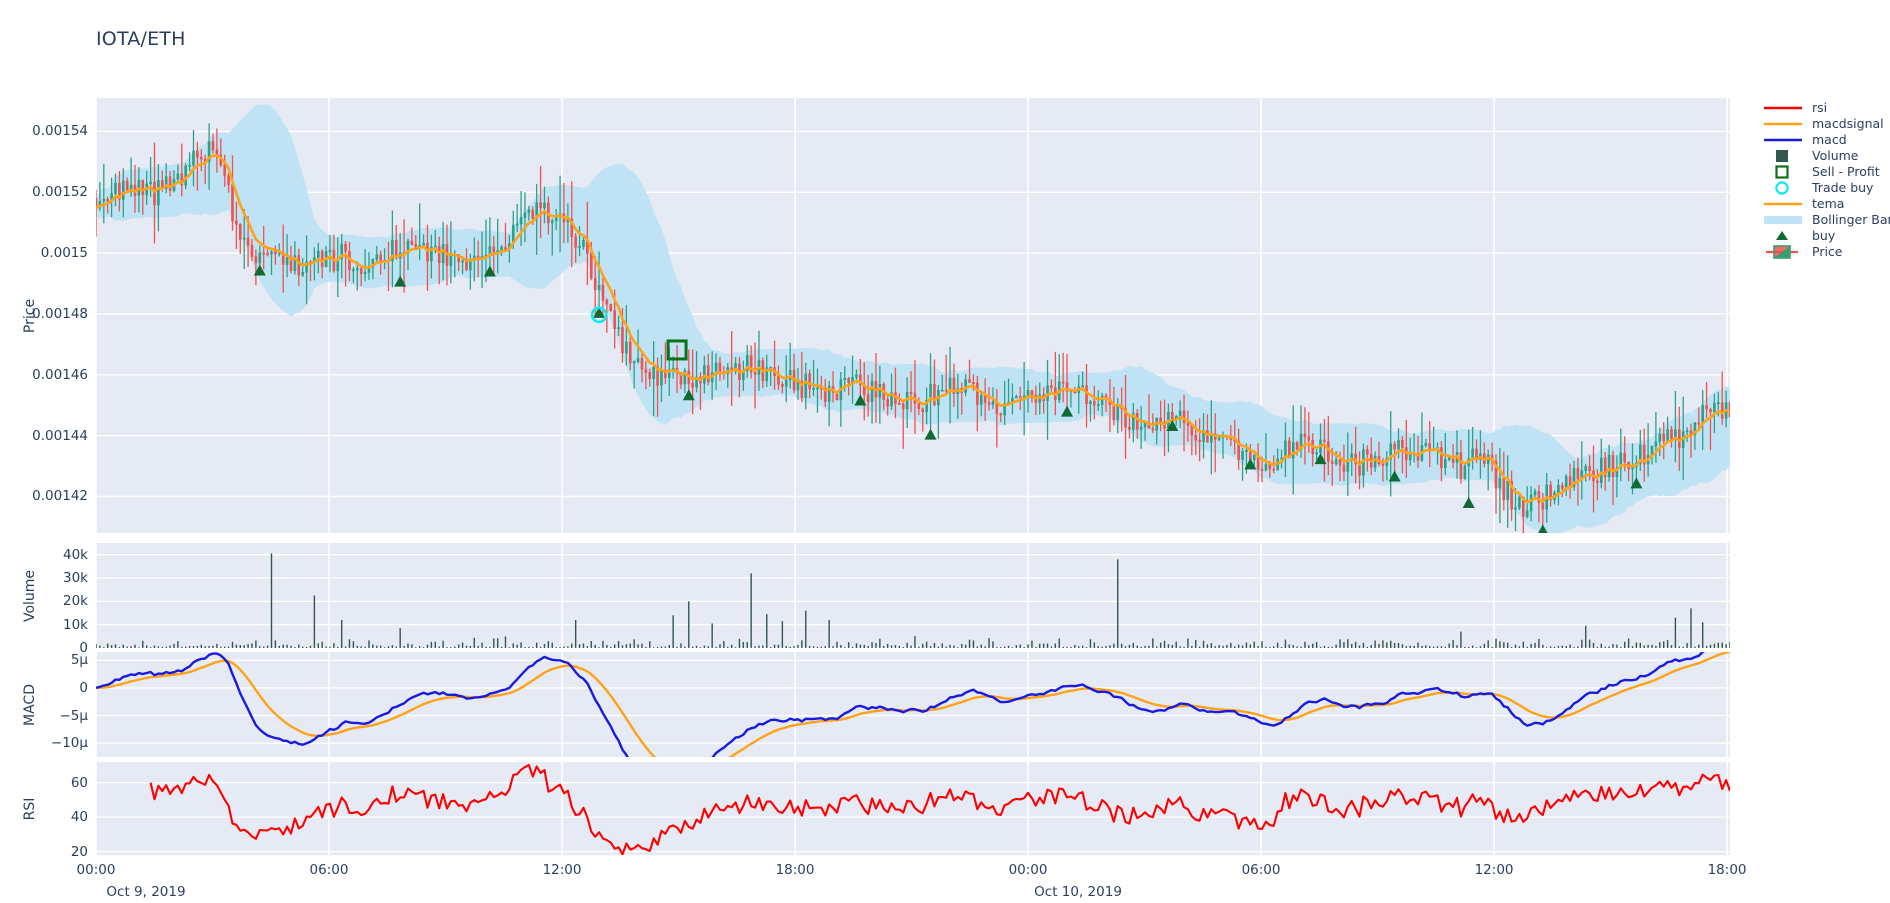 The width and height of the screenshot is (1890, 903). I want to click on legend-item-label: macd, so click(1829, 139).